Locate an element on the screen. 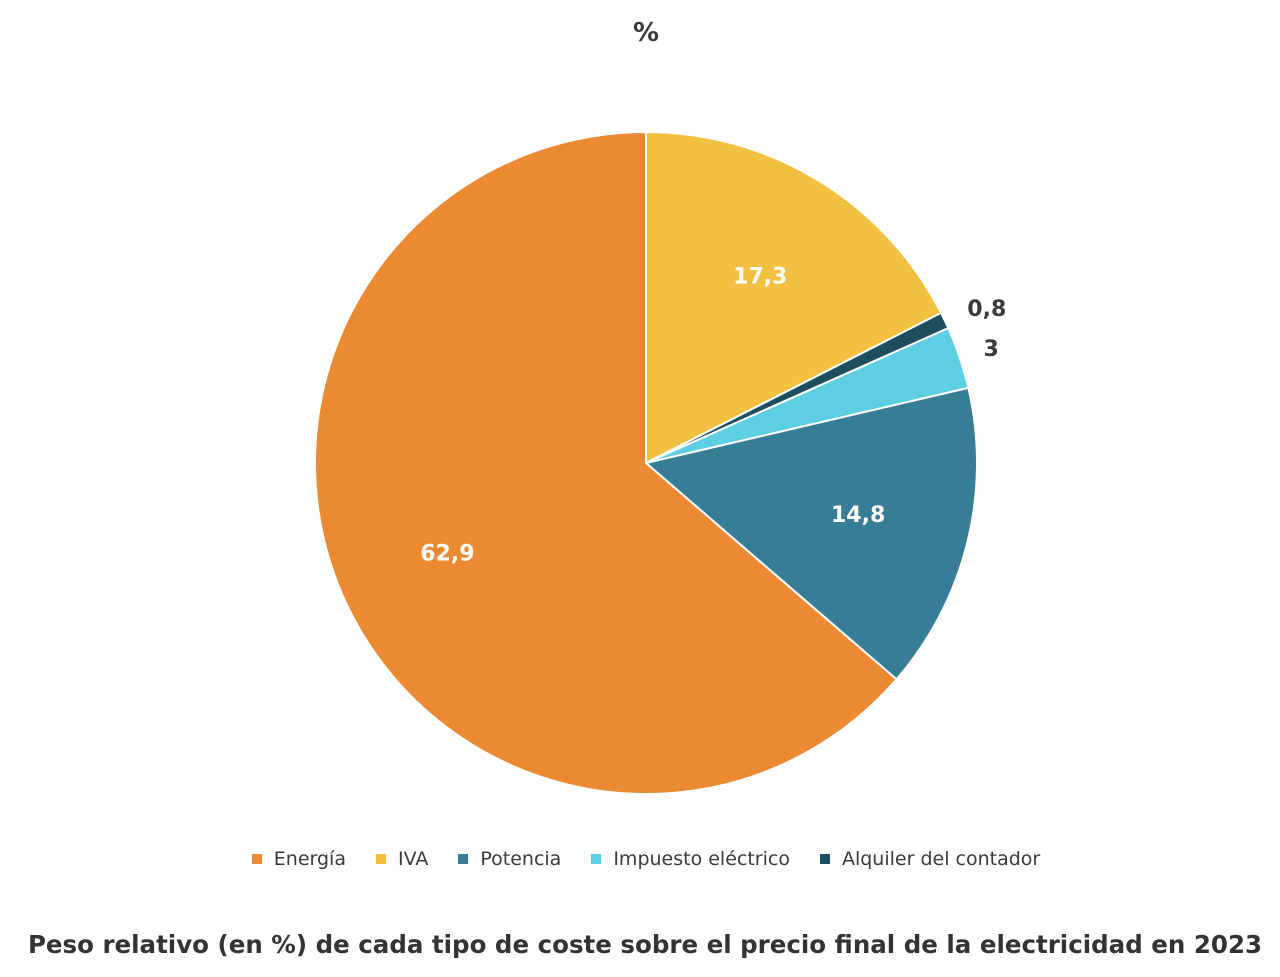 Image resolution: width=1280 pixels, height=977 pixels. data-label-potencia: 14,8 is located at coordinates (858, 515).